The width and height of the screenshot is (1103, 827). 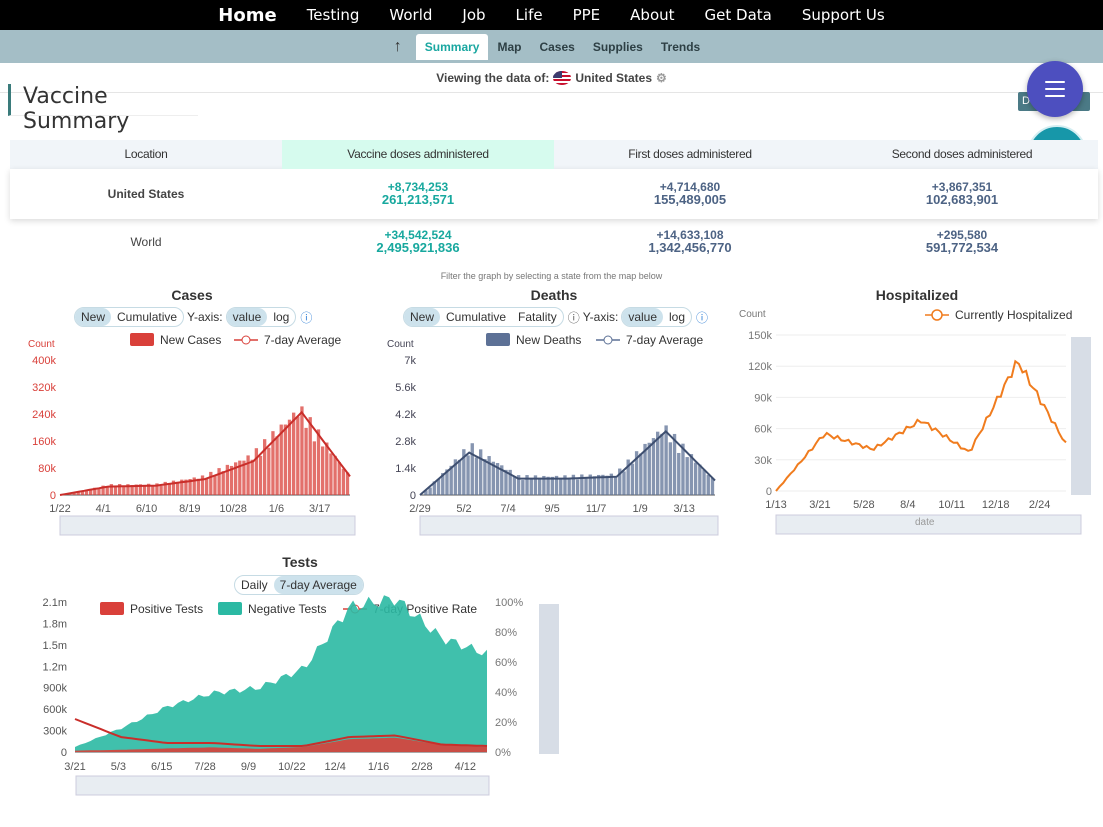 I want to click on hosp-x-name: date, so click(x=925, y=522).